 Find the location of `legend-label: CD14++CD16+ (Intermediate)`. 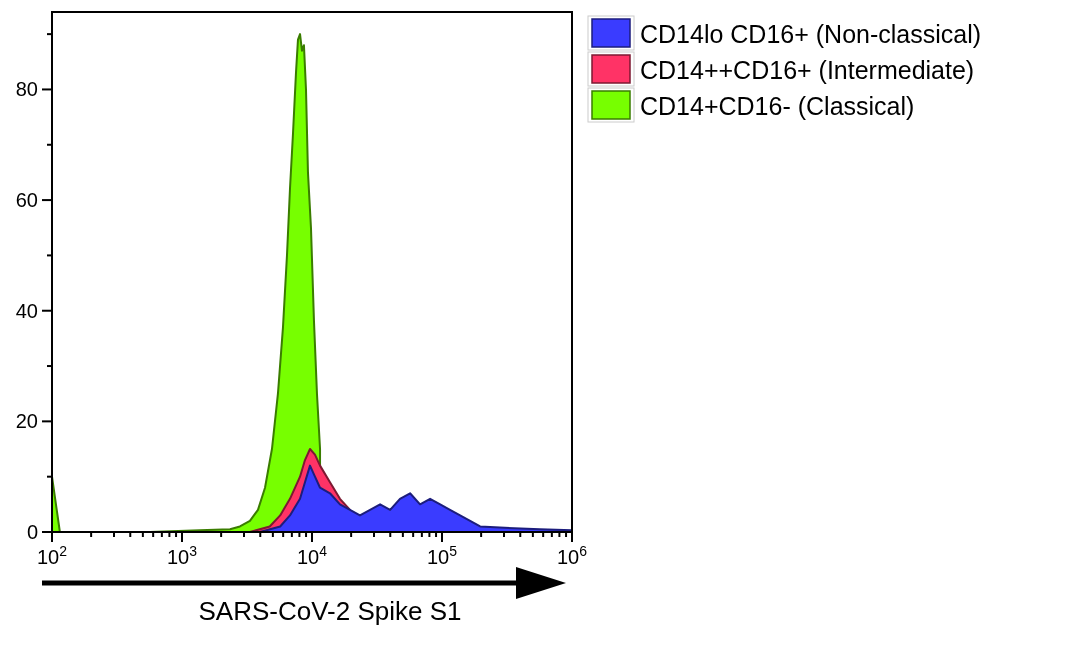

legend-label: CD14++CD16+ (Intermediate) is located at coordinates (807, 70).